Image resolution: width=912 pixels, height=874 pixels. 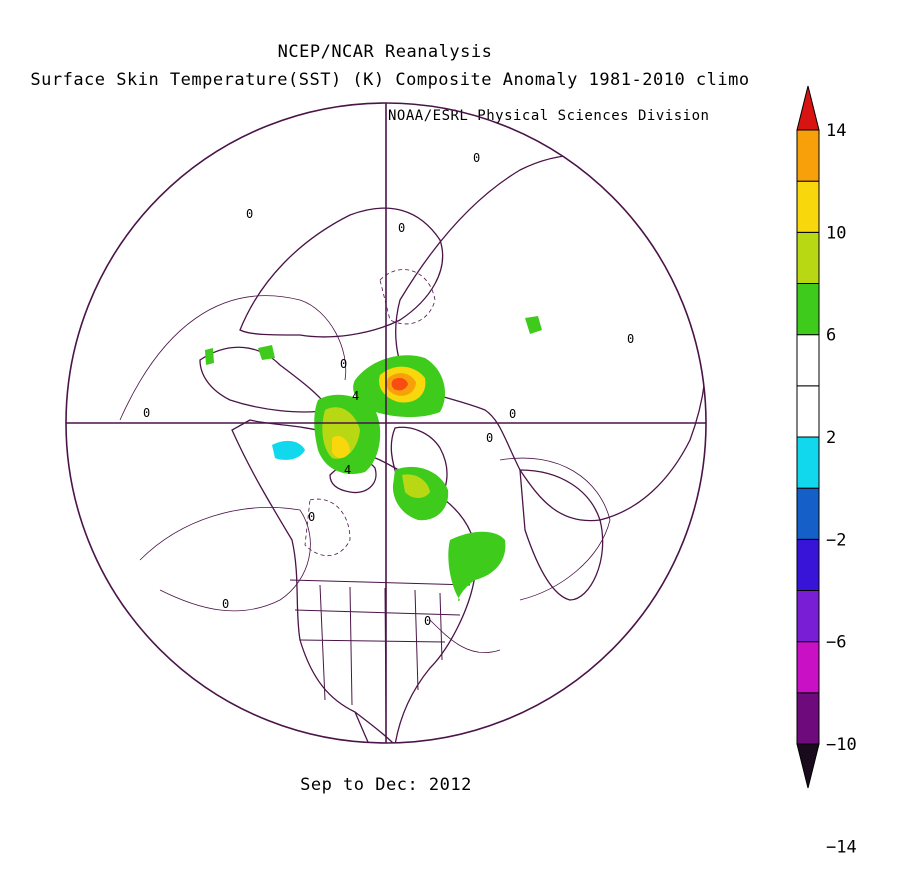 I want to click on negative-contour, so click(x=370, y=413).